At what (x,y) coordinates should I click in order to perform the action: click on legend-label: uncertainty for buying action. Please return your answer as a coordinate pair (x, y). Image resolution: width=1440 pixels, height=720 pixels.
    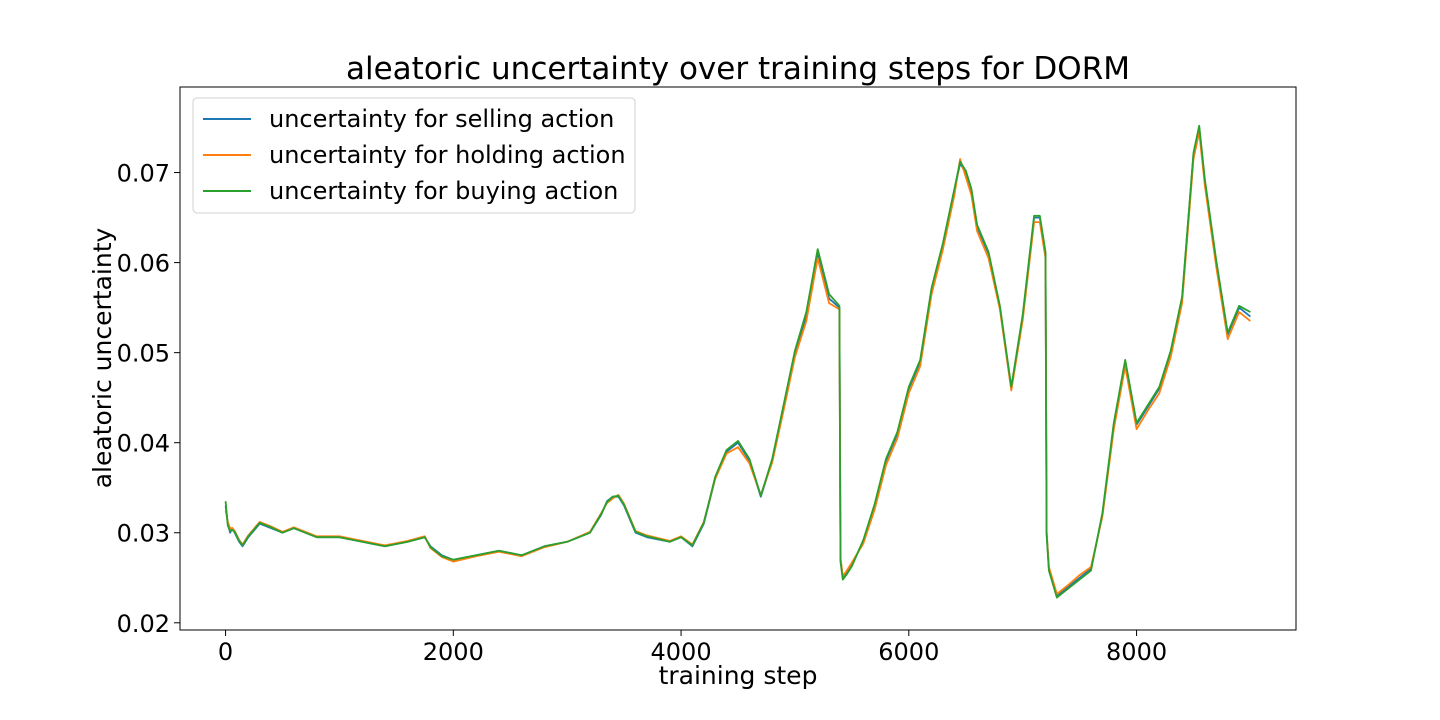
    Looking at the image, I should click on (443, 191).